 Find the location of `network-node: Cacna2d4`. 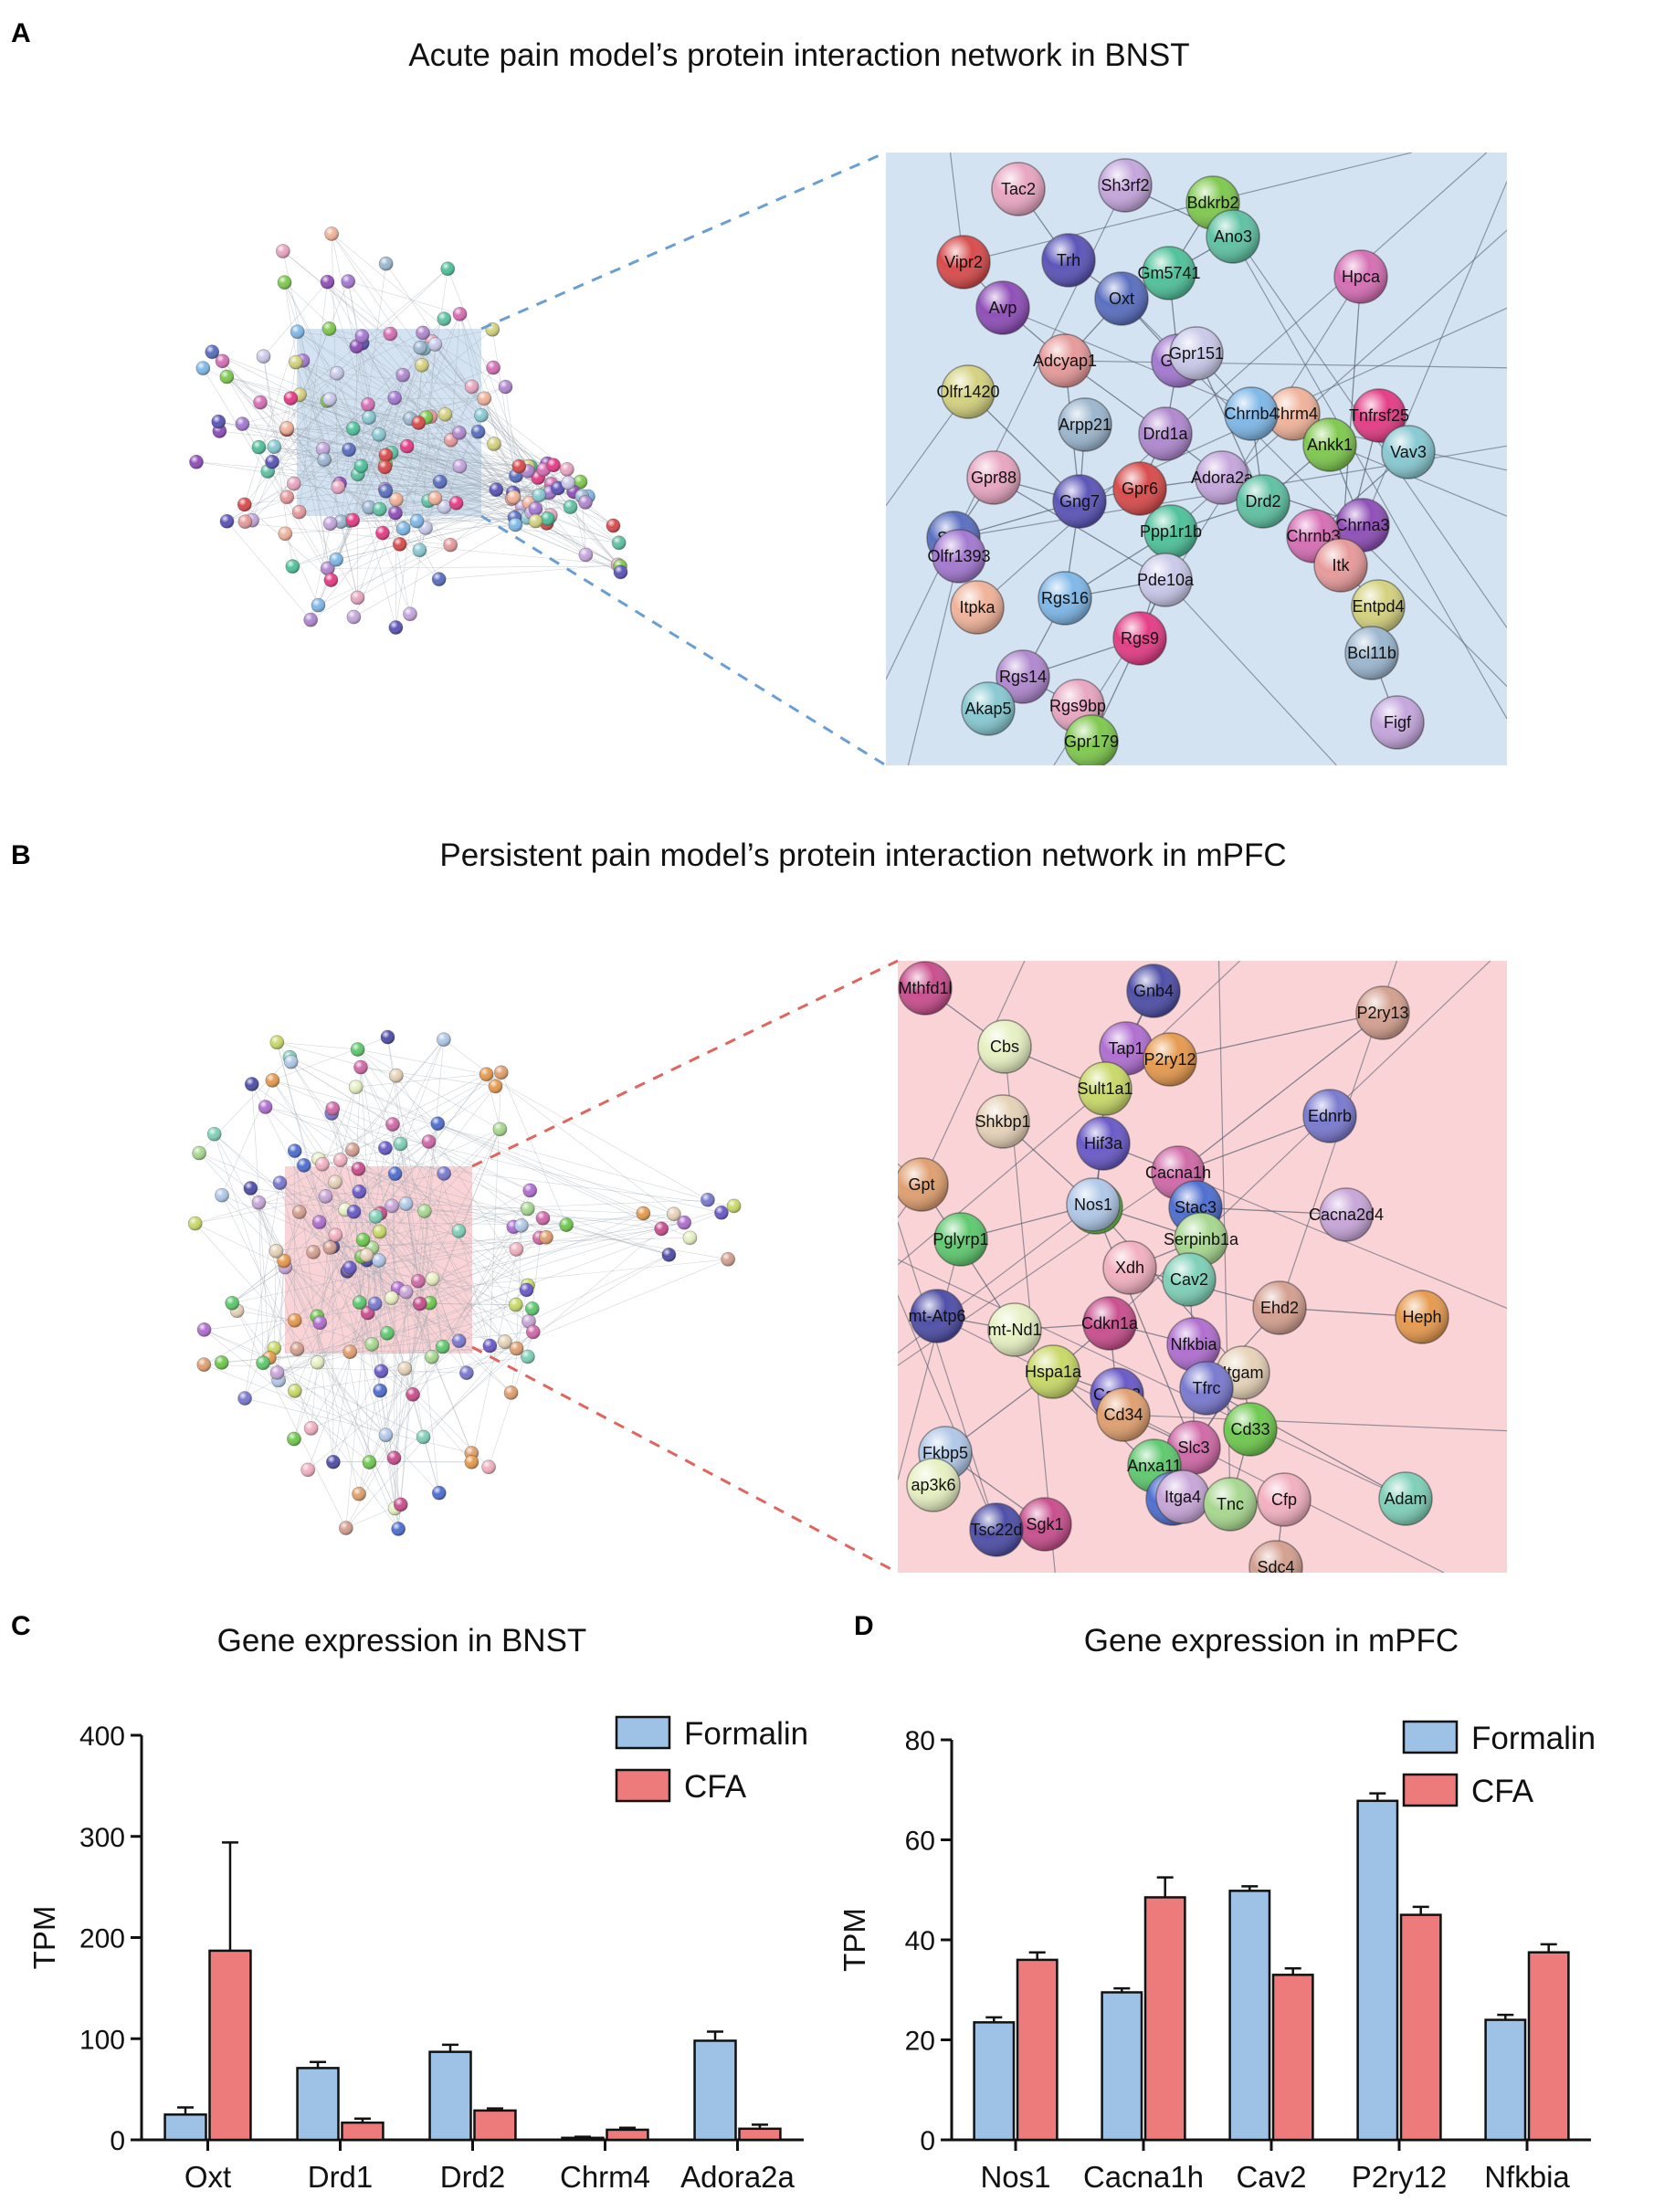

network-node: Cacna2d4 is located at coordinates (1346, 1214).